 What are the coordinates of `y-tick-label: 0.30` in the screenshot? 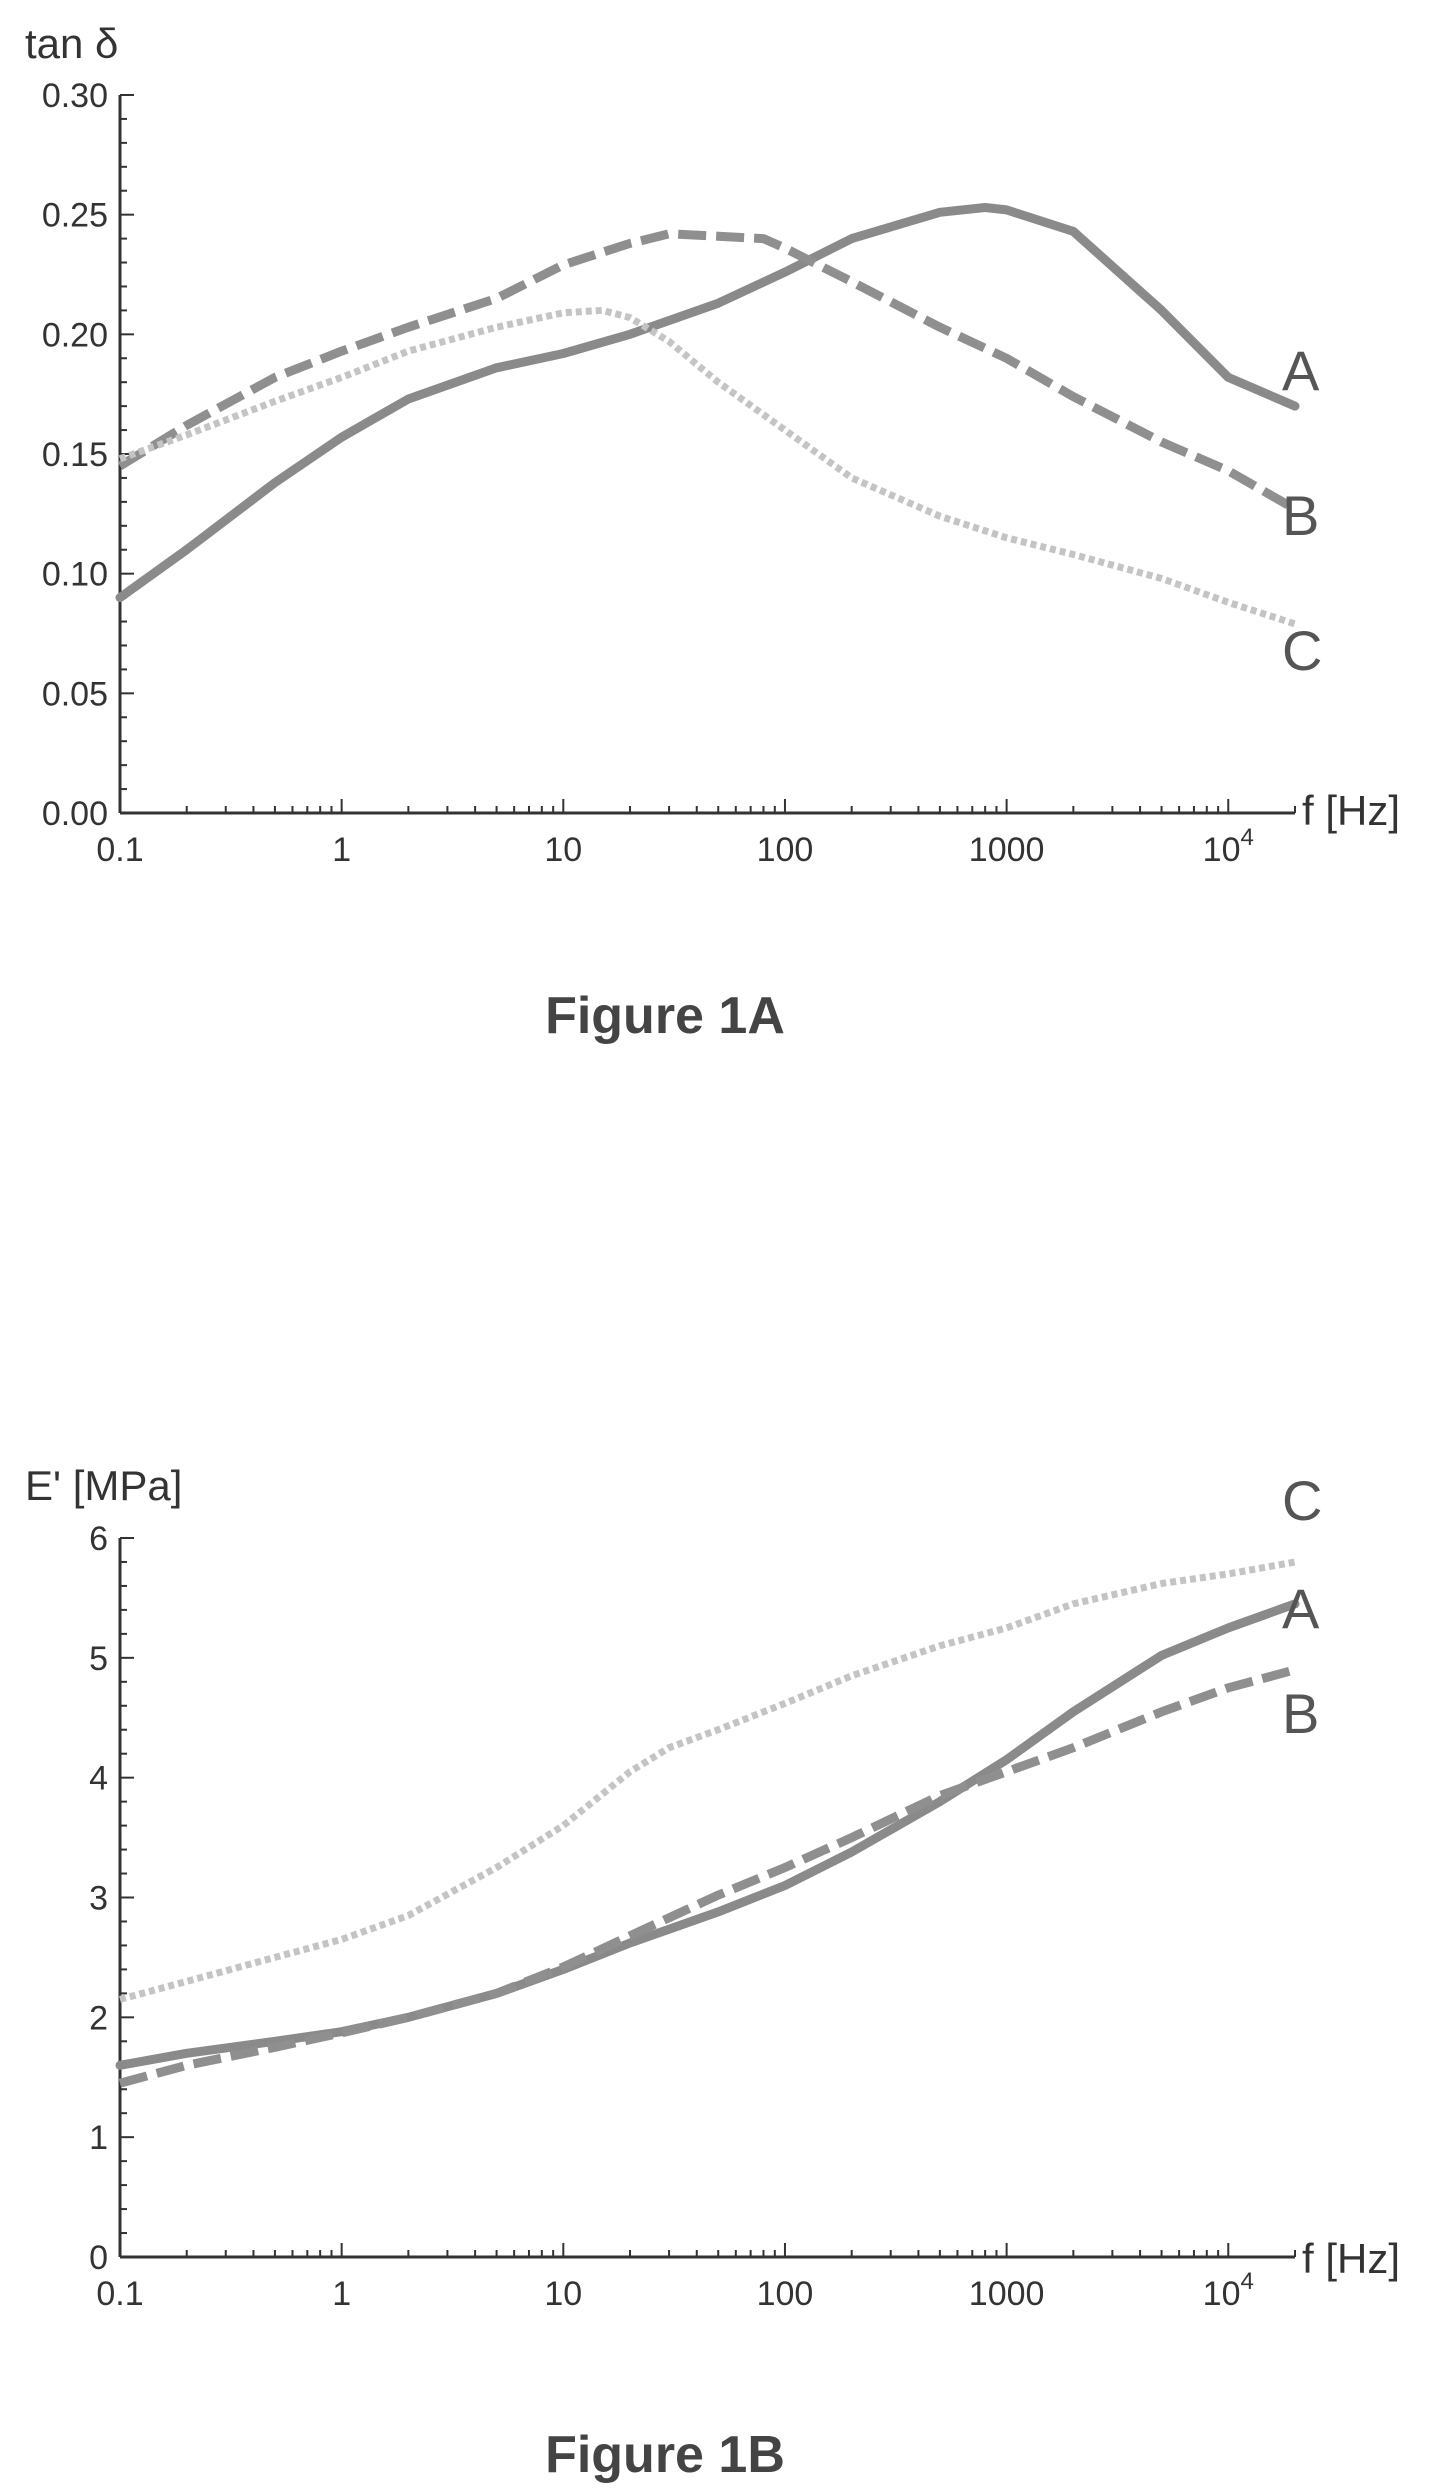 It's located at (75, 96).